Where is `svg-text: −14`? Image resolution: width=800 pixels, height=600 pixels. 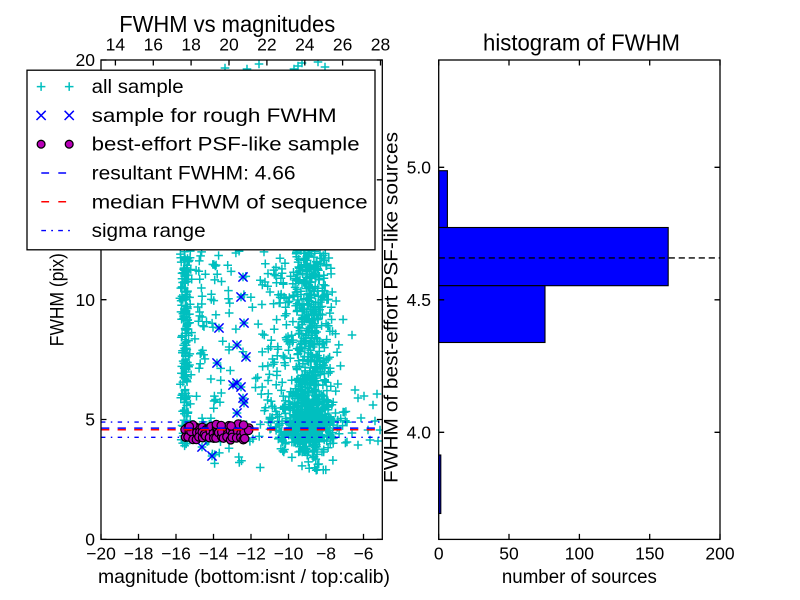
svg-text: −14 is located at coordinates (214, 554).